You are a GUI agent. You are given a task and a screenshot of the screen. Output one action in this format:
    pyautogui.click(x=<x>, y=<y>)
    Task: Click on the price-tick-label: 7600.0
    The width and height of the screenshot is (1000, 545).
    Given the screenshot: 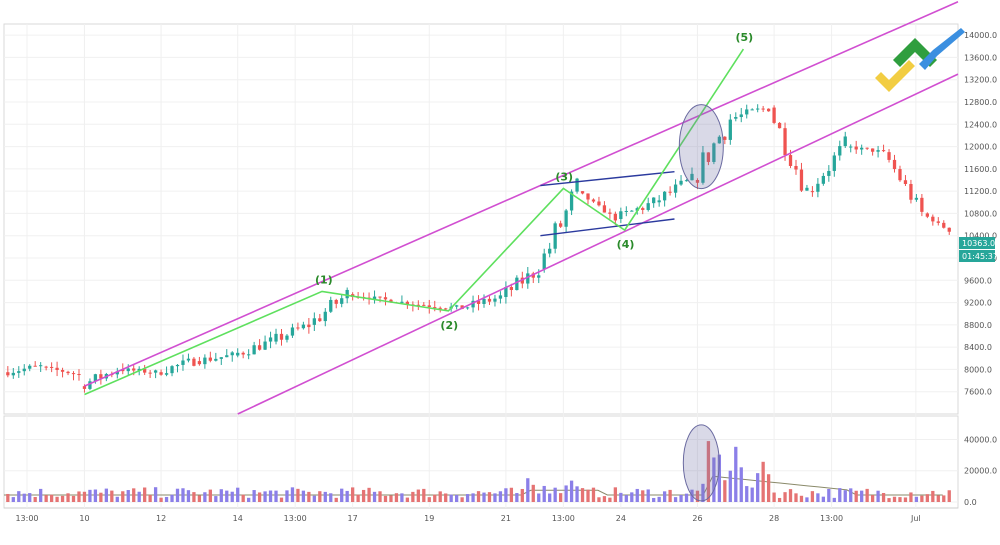 What is the action you would take?
    pyautogui.click(x=978, y=392)
    